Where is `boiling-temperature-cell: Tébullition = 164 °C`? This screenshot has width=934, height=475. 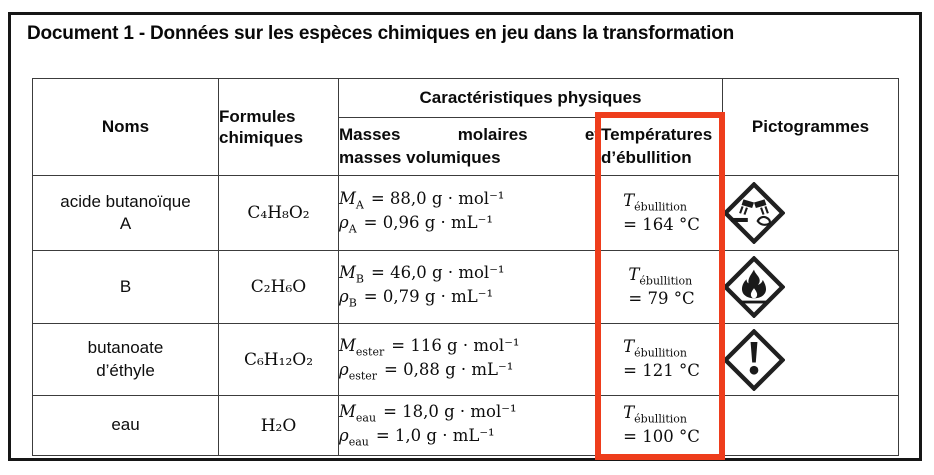
boiling-temperature-cell: Tébullition = 164 °C is located at coordinates (661, 213).